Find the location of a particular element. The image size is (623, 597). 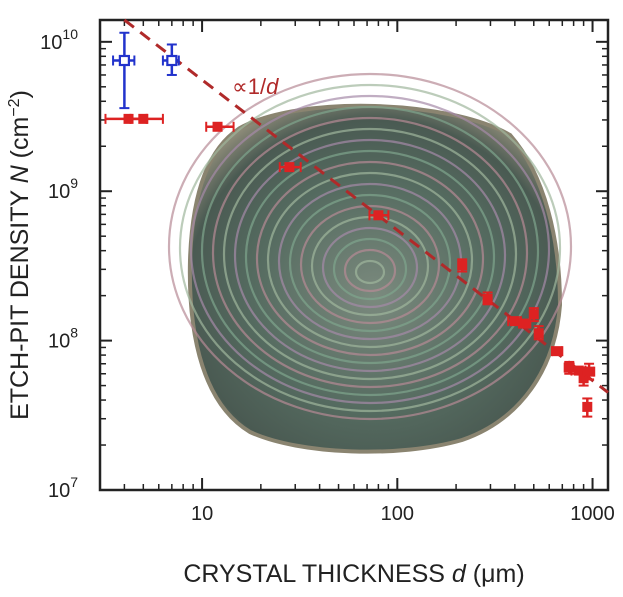

x-axis-title: CRYSTAL THICKNESS d (μm) is located at coordinates (353, 574).